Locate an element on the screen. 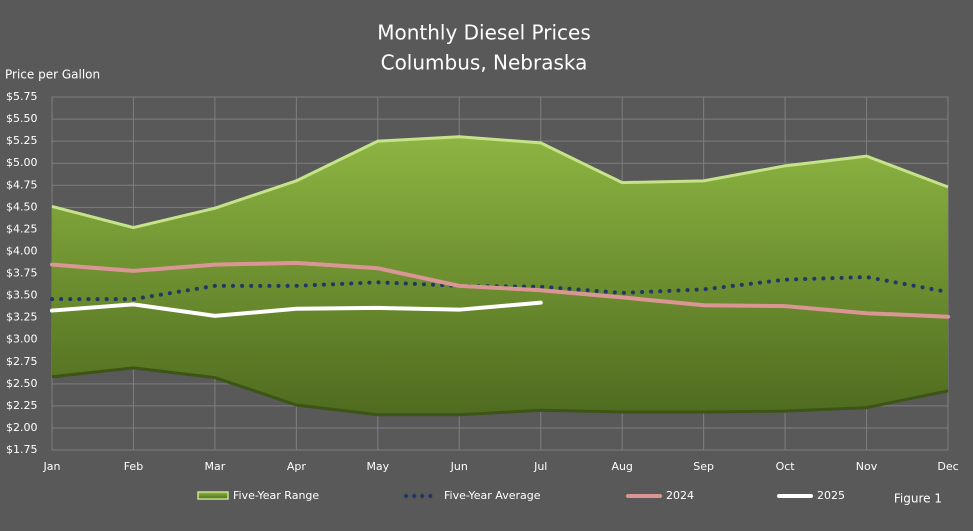  legend-swatch is located at coordinates (213, 495).